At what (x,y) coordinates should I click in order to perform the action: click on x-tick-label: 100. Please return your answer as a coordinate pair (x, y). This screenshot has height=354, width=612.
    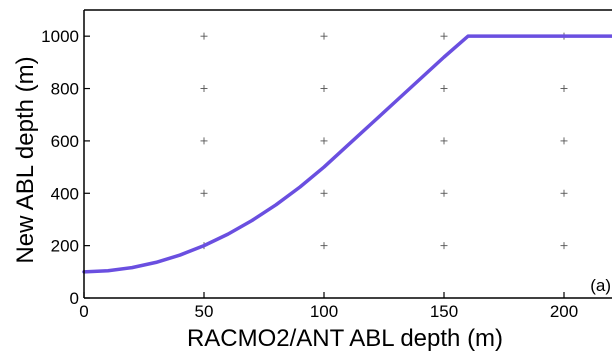
    Looking at the image, I should click on (324, 311).